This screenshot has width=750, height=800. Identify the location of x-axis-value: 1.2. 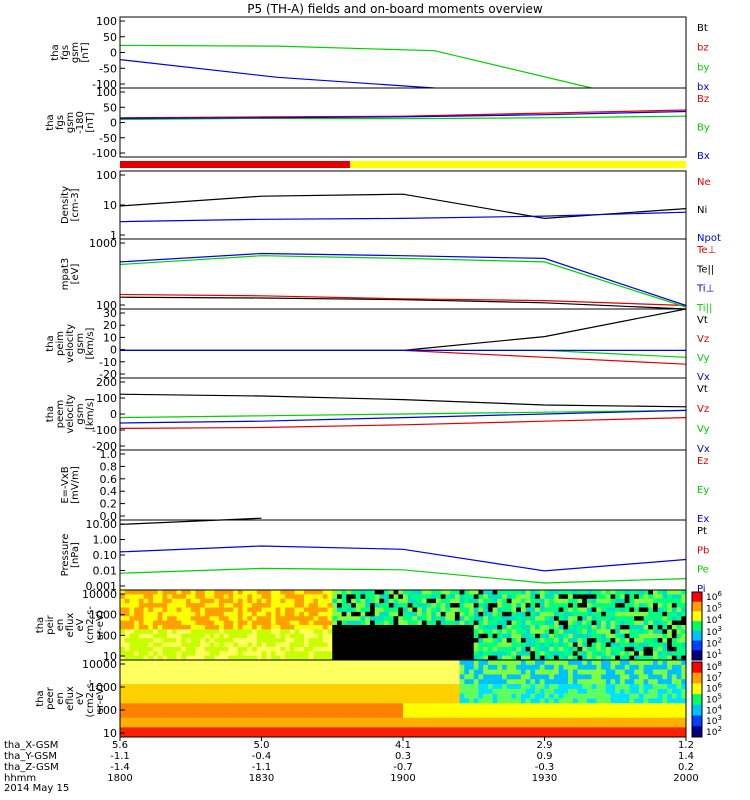
(686, 745).